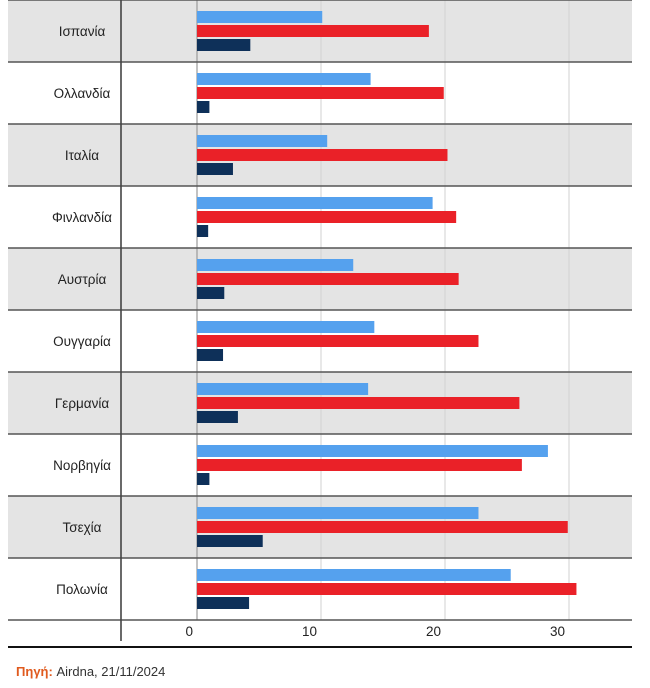  What do you see at coordinates (557, 631) in the screenshot?
I see `tick-label: 30` at bounding box center [557, 631].